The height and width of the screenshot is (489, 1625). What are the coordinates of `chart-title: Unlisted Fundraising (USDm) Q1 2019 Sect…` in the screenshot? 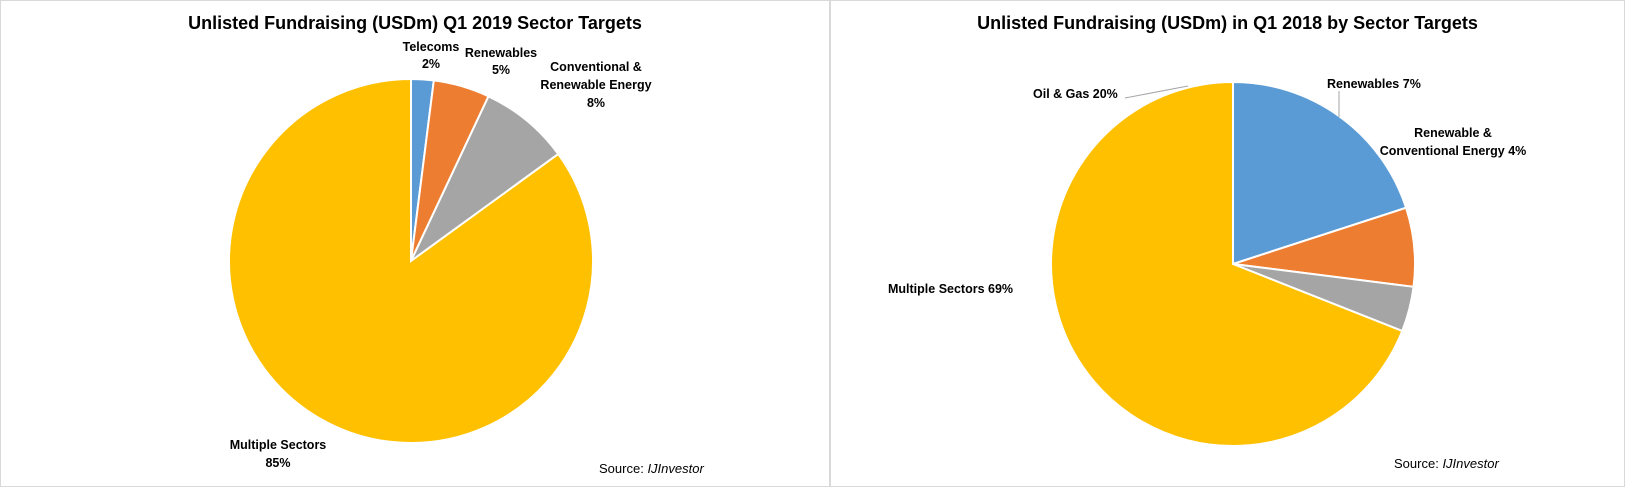 It's located at (415, 23).